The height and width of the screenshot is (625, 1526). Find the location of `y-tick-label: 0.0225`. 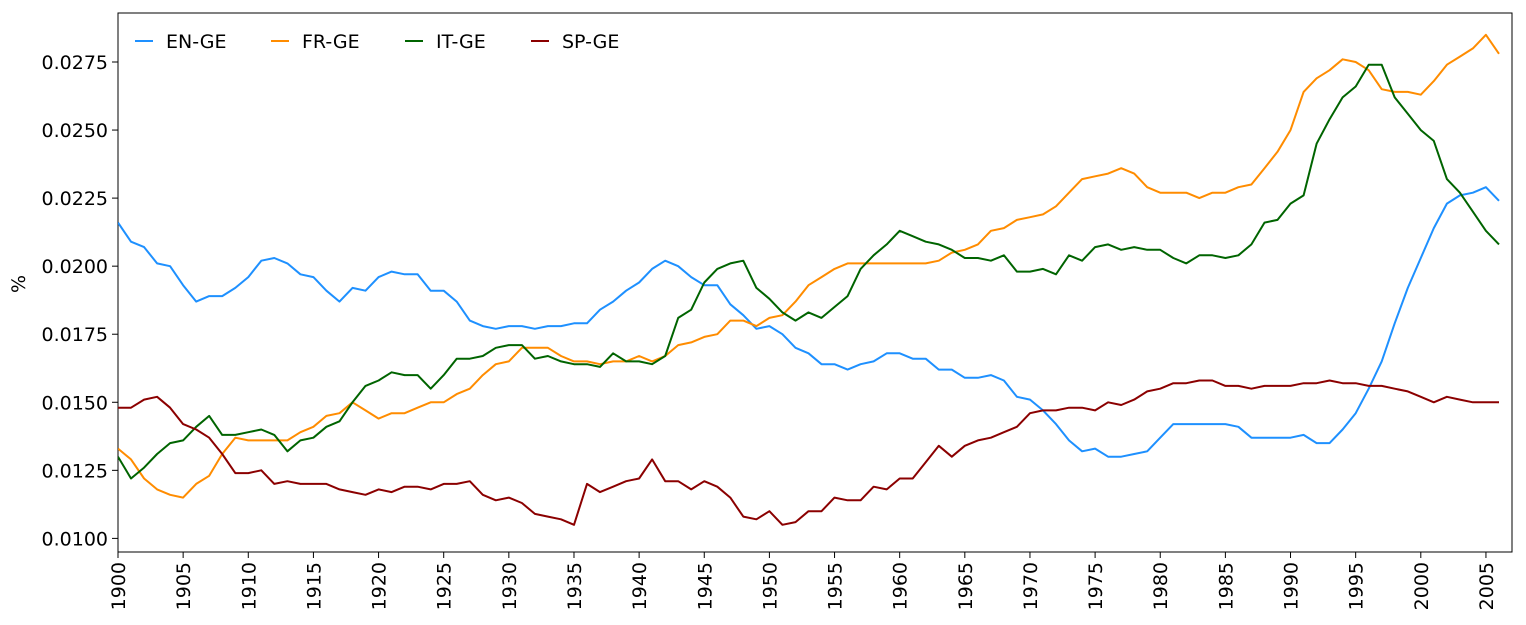

y-tick-label: 0.0225 is located at coordinates (75, 199).